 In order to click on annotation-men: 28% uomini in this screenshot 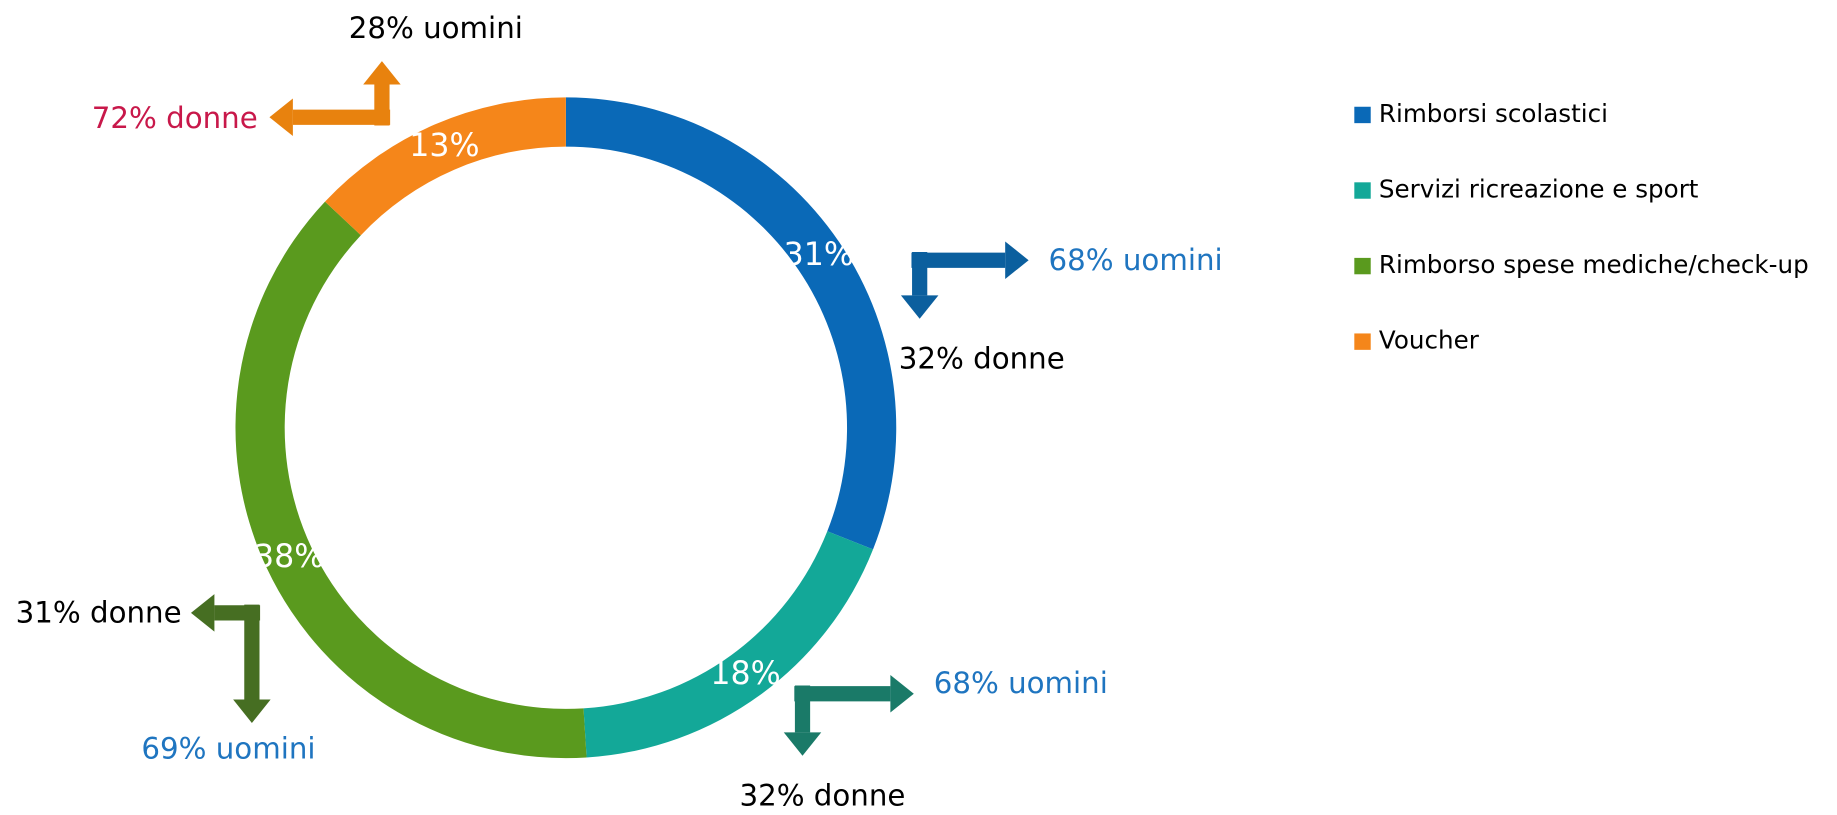, I will do `click(436, 28)`.